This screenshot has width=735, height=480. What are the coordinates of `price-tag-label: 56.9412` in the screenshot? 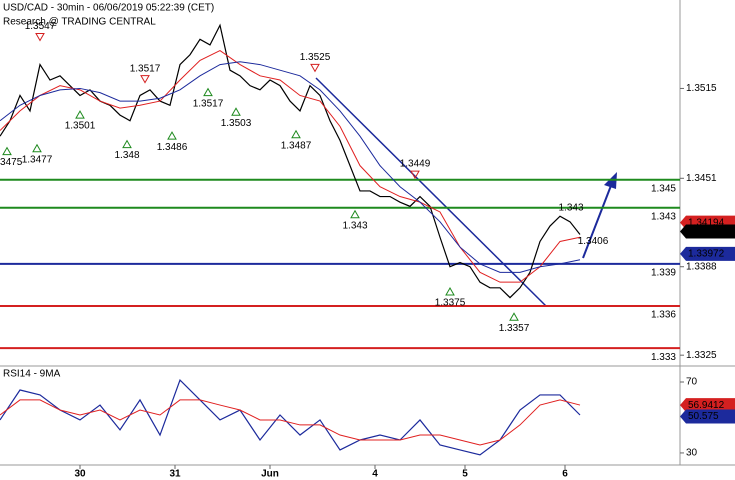 It's located at (706, 405).